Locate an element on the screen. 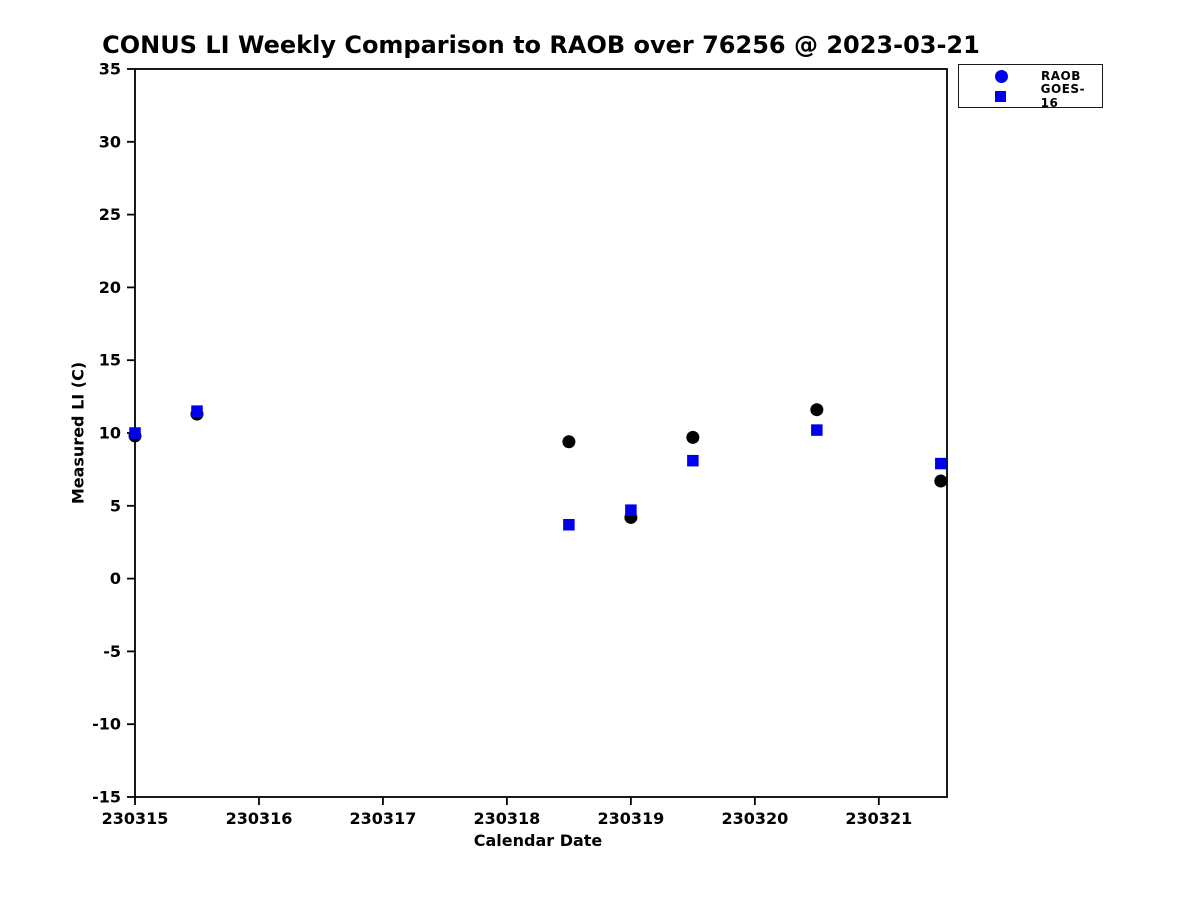 Image resolution: width=1200 pixels, height=900 pixels. goes16-square-icon is located at coordinates (1001, 96).